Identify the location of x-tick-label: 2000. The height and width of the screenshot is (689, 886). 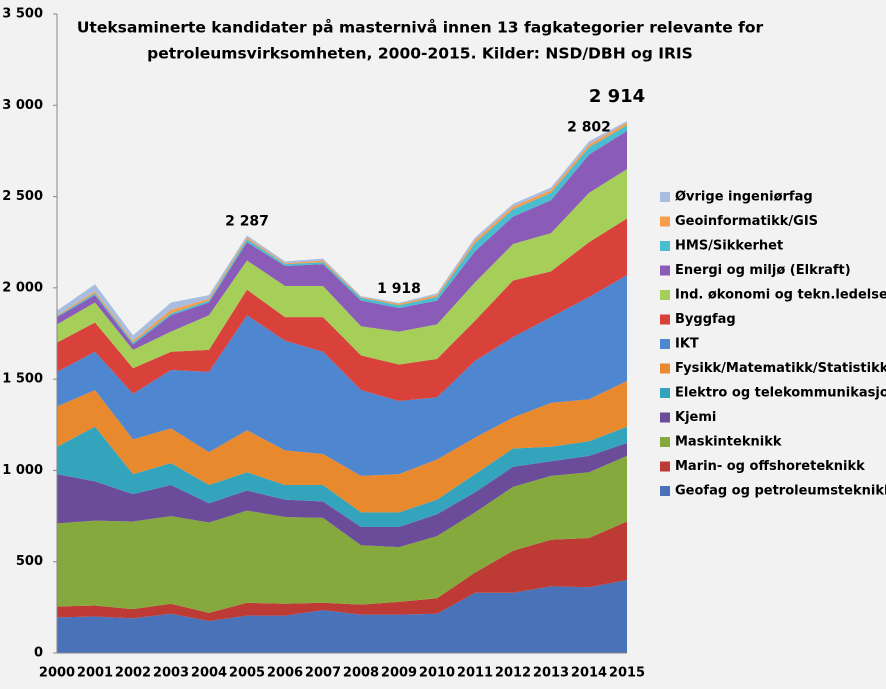
(57, 673).